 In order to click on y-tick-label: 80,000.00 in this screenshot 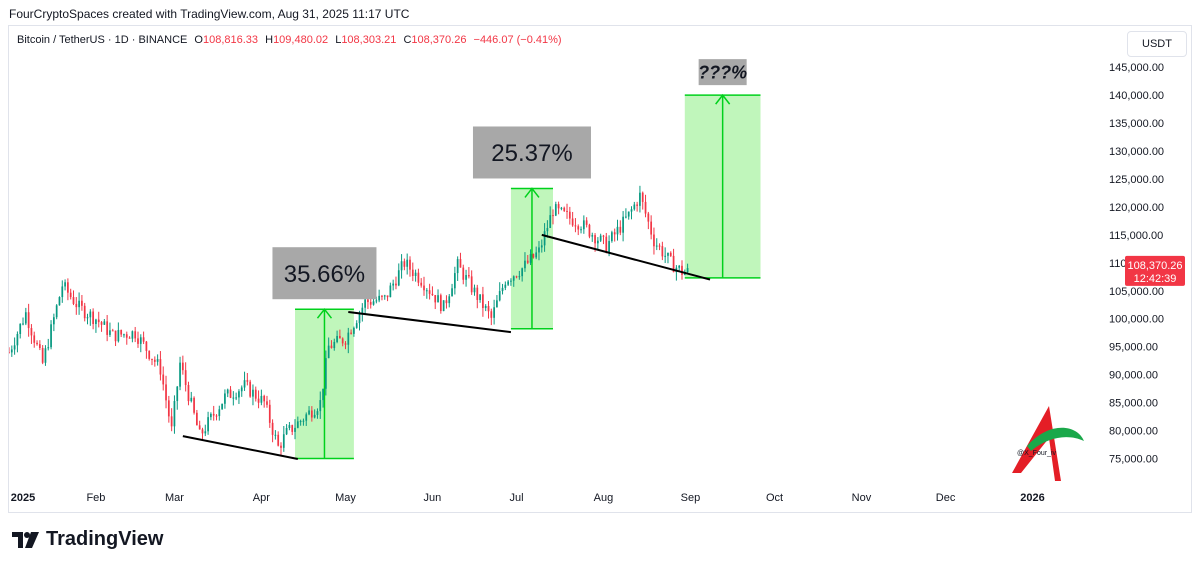, I will do `click(1133, 432)`.